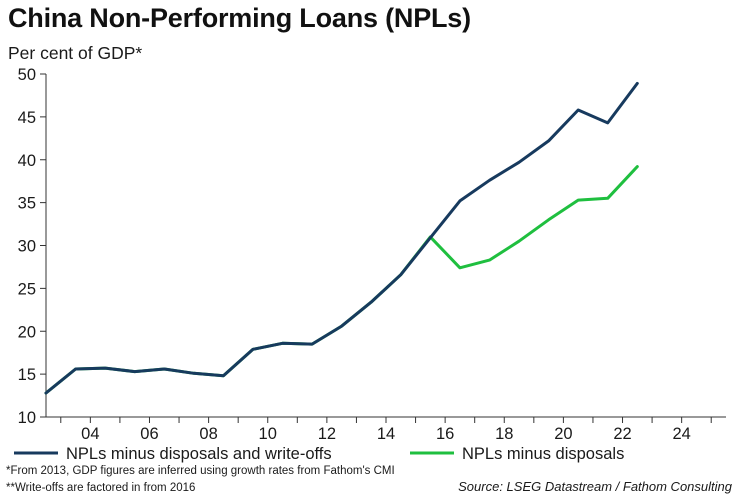 This screenshot has height=500, width=750. Describe the element at coordinates (27, 289) in the screenshot. I see `y-tick-label: 25` at that location.